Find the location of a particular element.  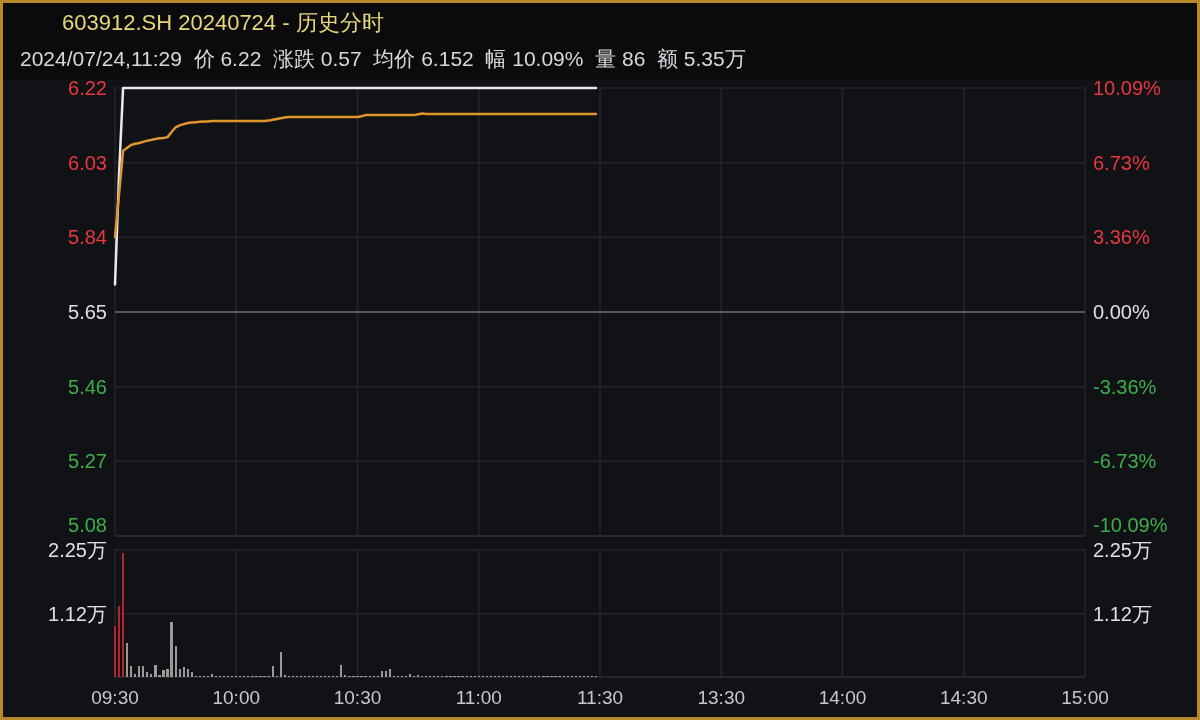

chart-subtitle: 2024/07/24,11:29 价 6.22 涨跌 0.57 均价 6.152 幅 10.09% 量 86 额 5.35万 is located at coordinates (383, 58).